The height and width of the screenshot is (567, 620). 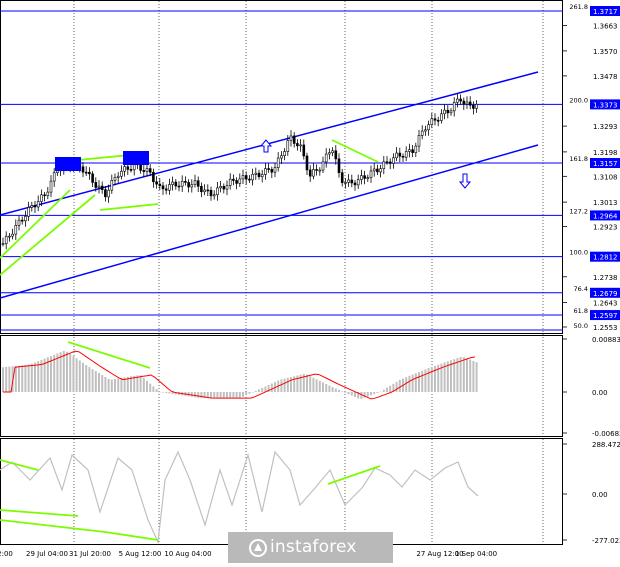 What do you see at coordinates (606, 340) in the screenshot?
I see `macd-tick-0: 0.00883` at bounding box center [606, 340].